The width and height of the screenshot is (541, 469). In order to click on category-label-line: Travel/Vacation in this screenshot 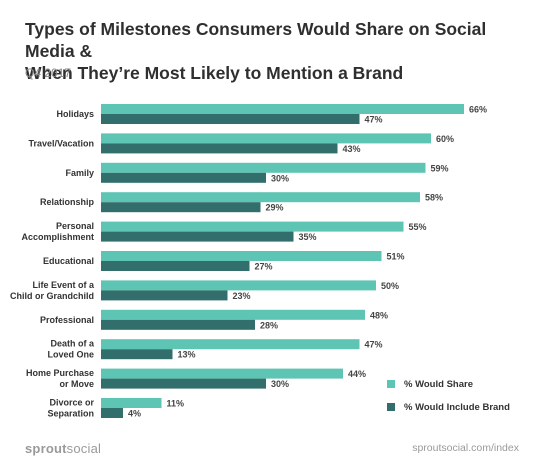, I will do `click(61, 143)`.